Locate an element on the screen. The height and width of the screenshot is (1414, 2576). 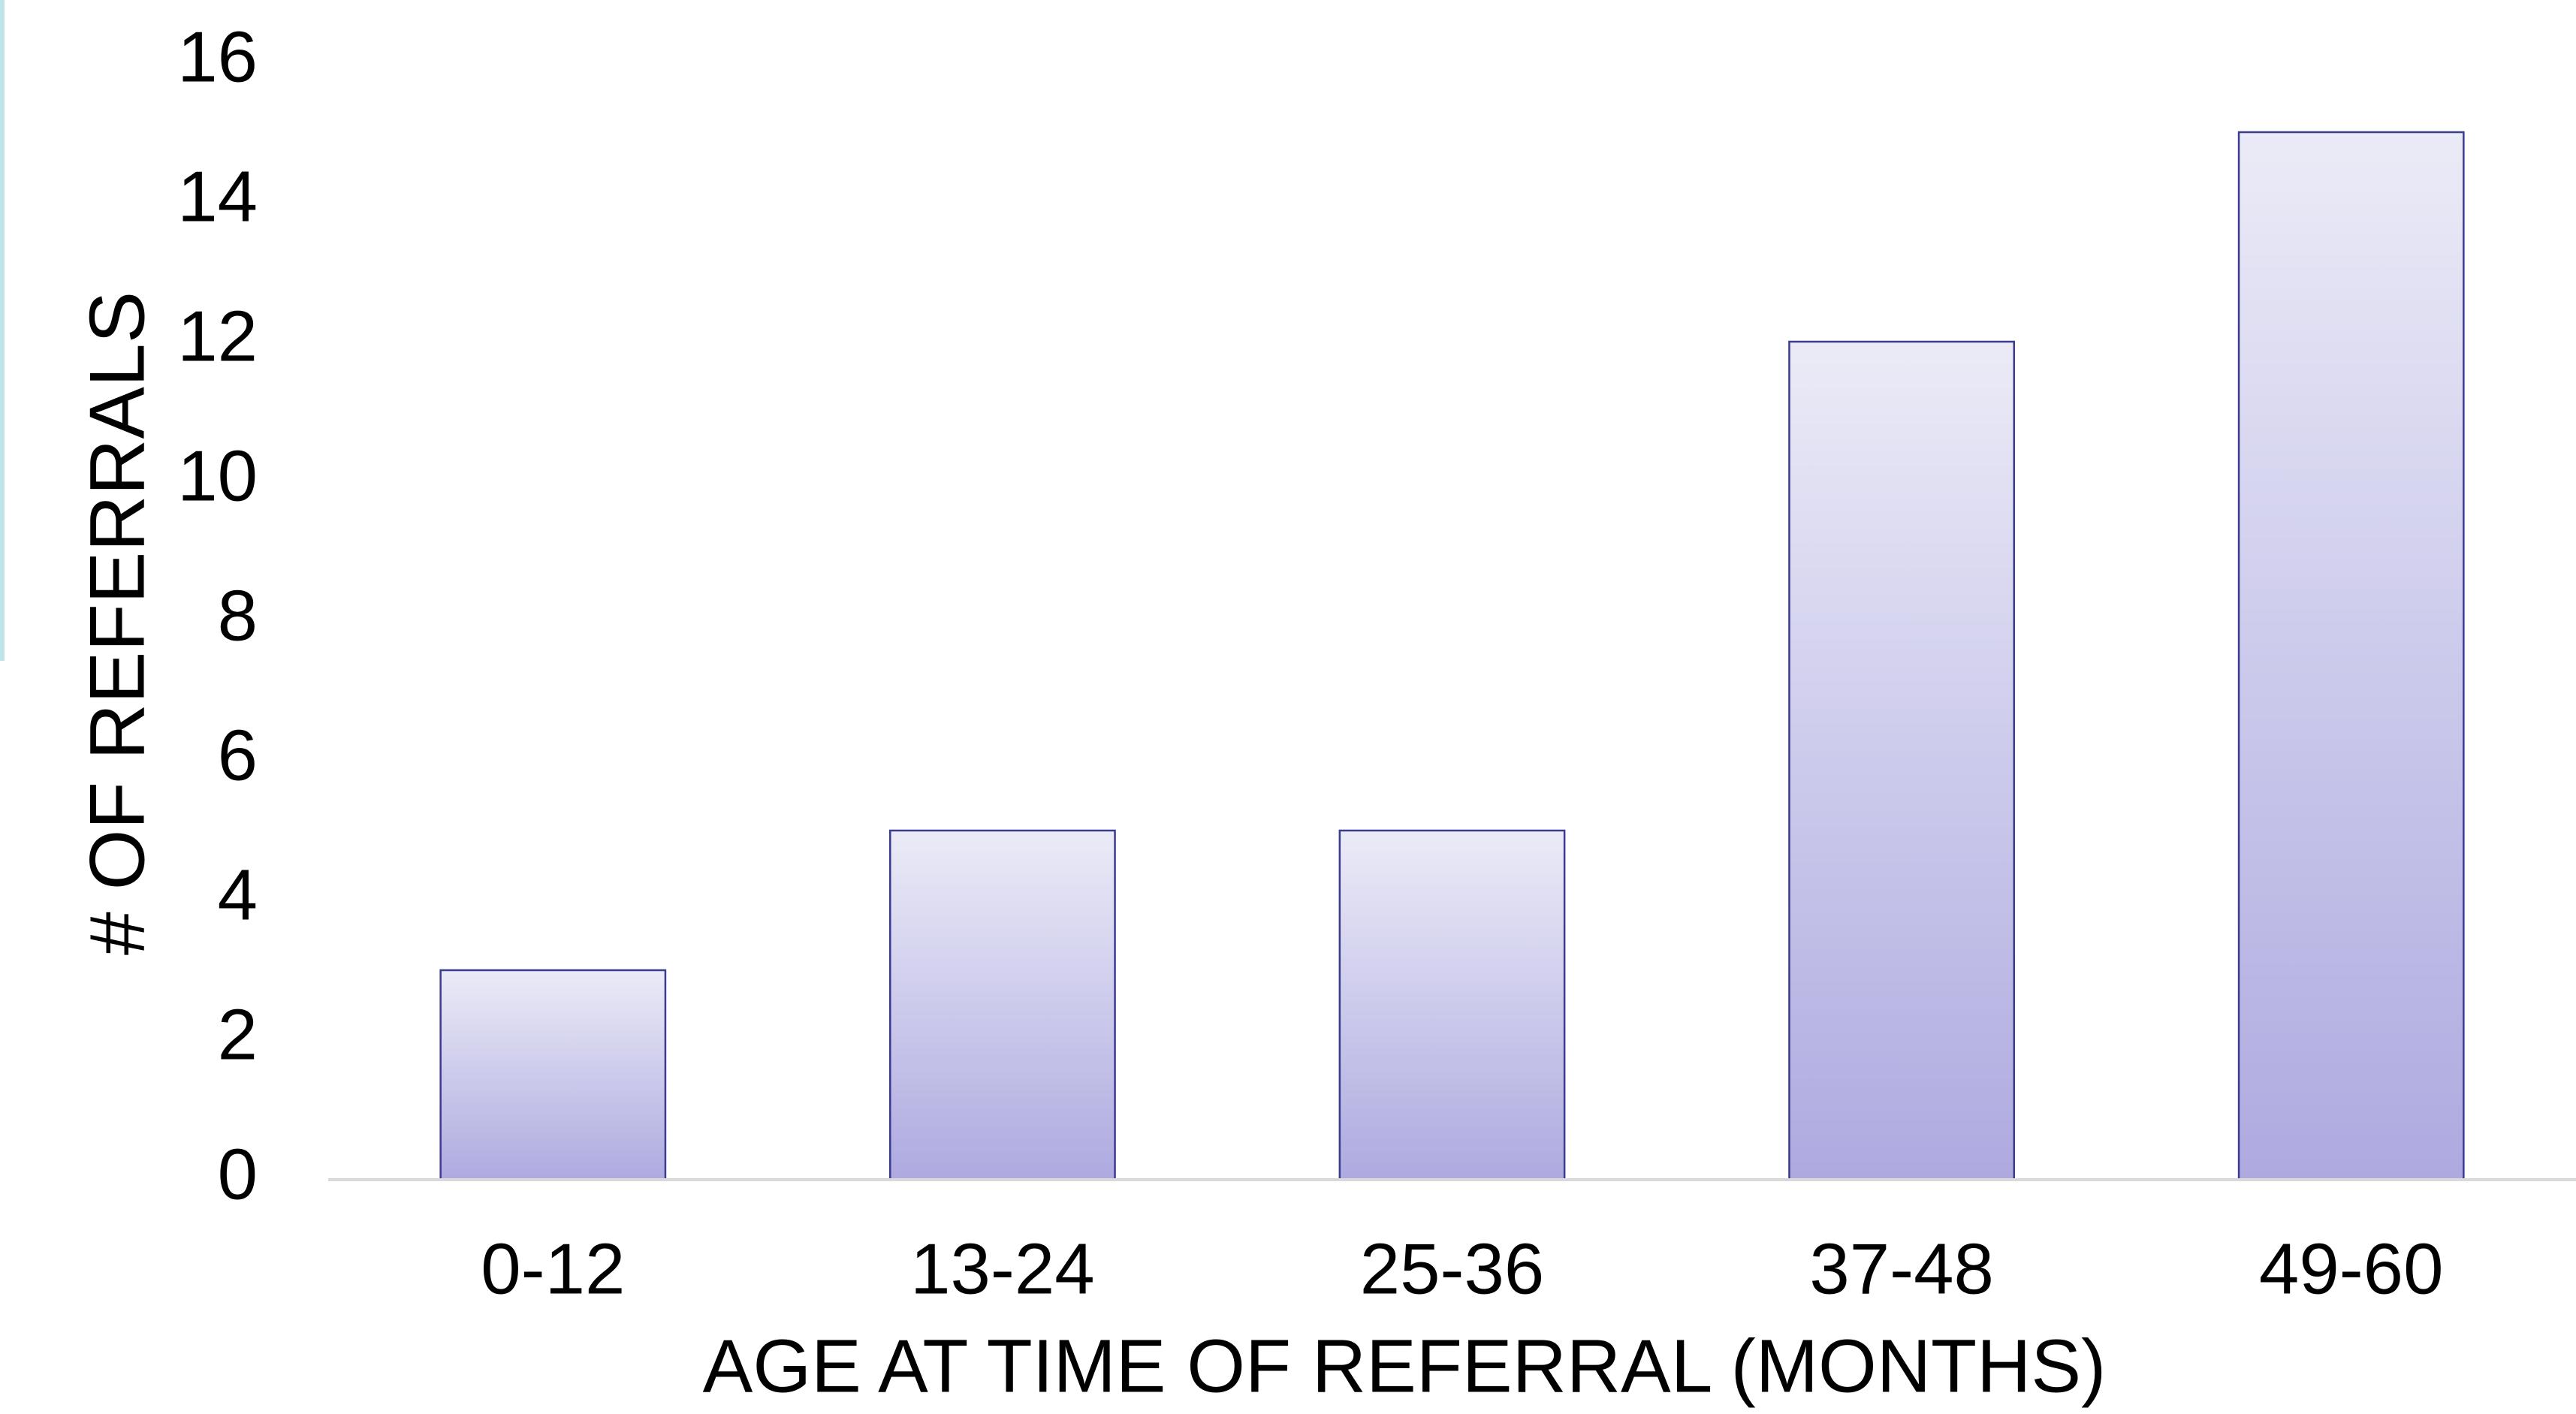
y-tick-label: 4 is located at coordinates (238, 895).